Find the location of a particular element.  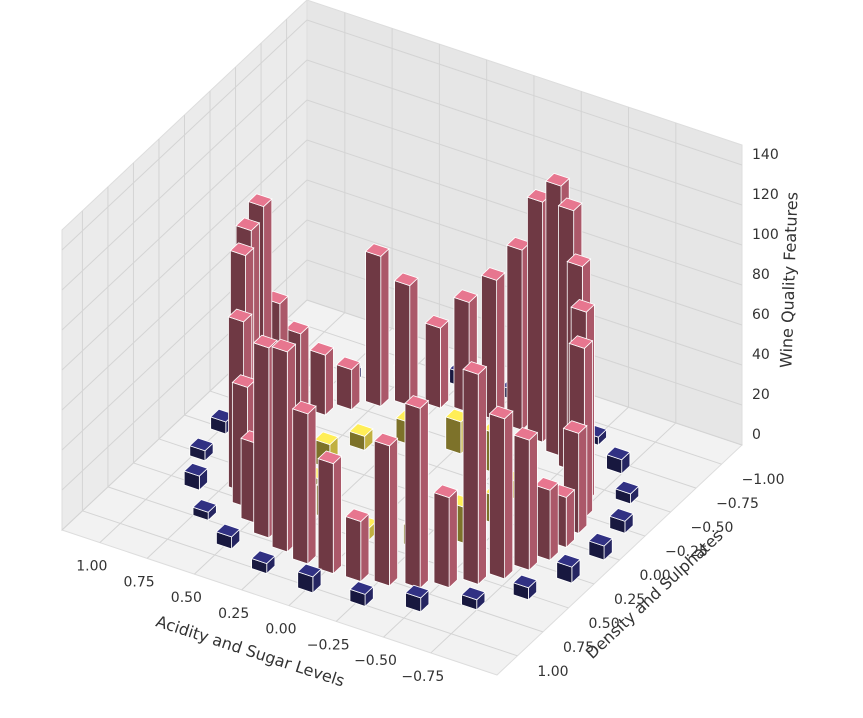

y-tick-label: 1.00 is located at coordinates (552, 672).